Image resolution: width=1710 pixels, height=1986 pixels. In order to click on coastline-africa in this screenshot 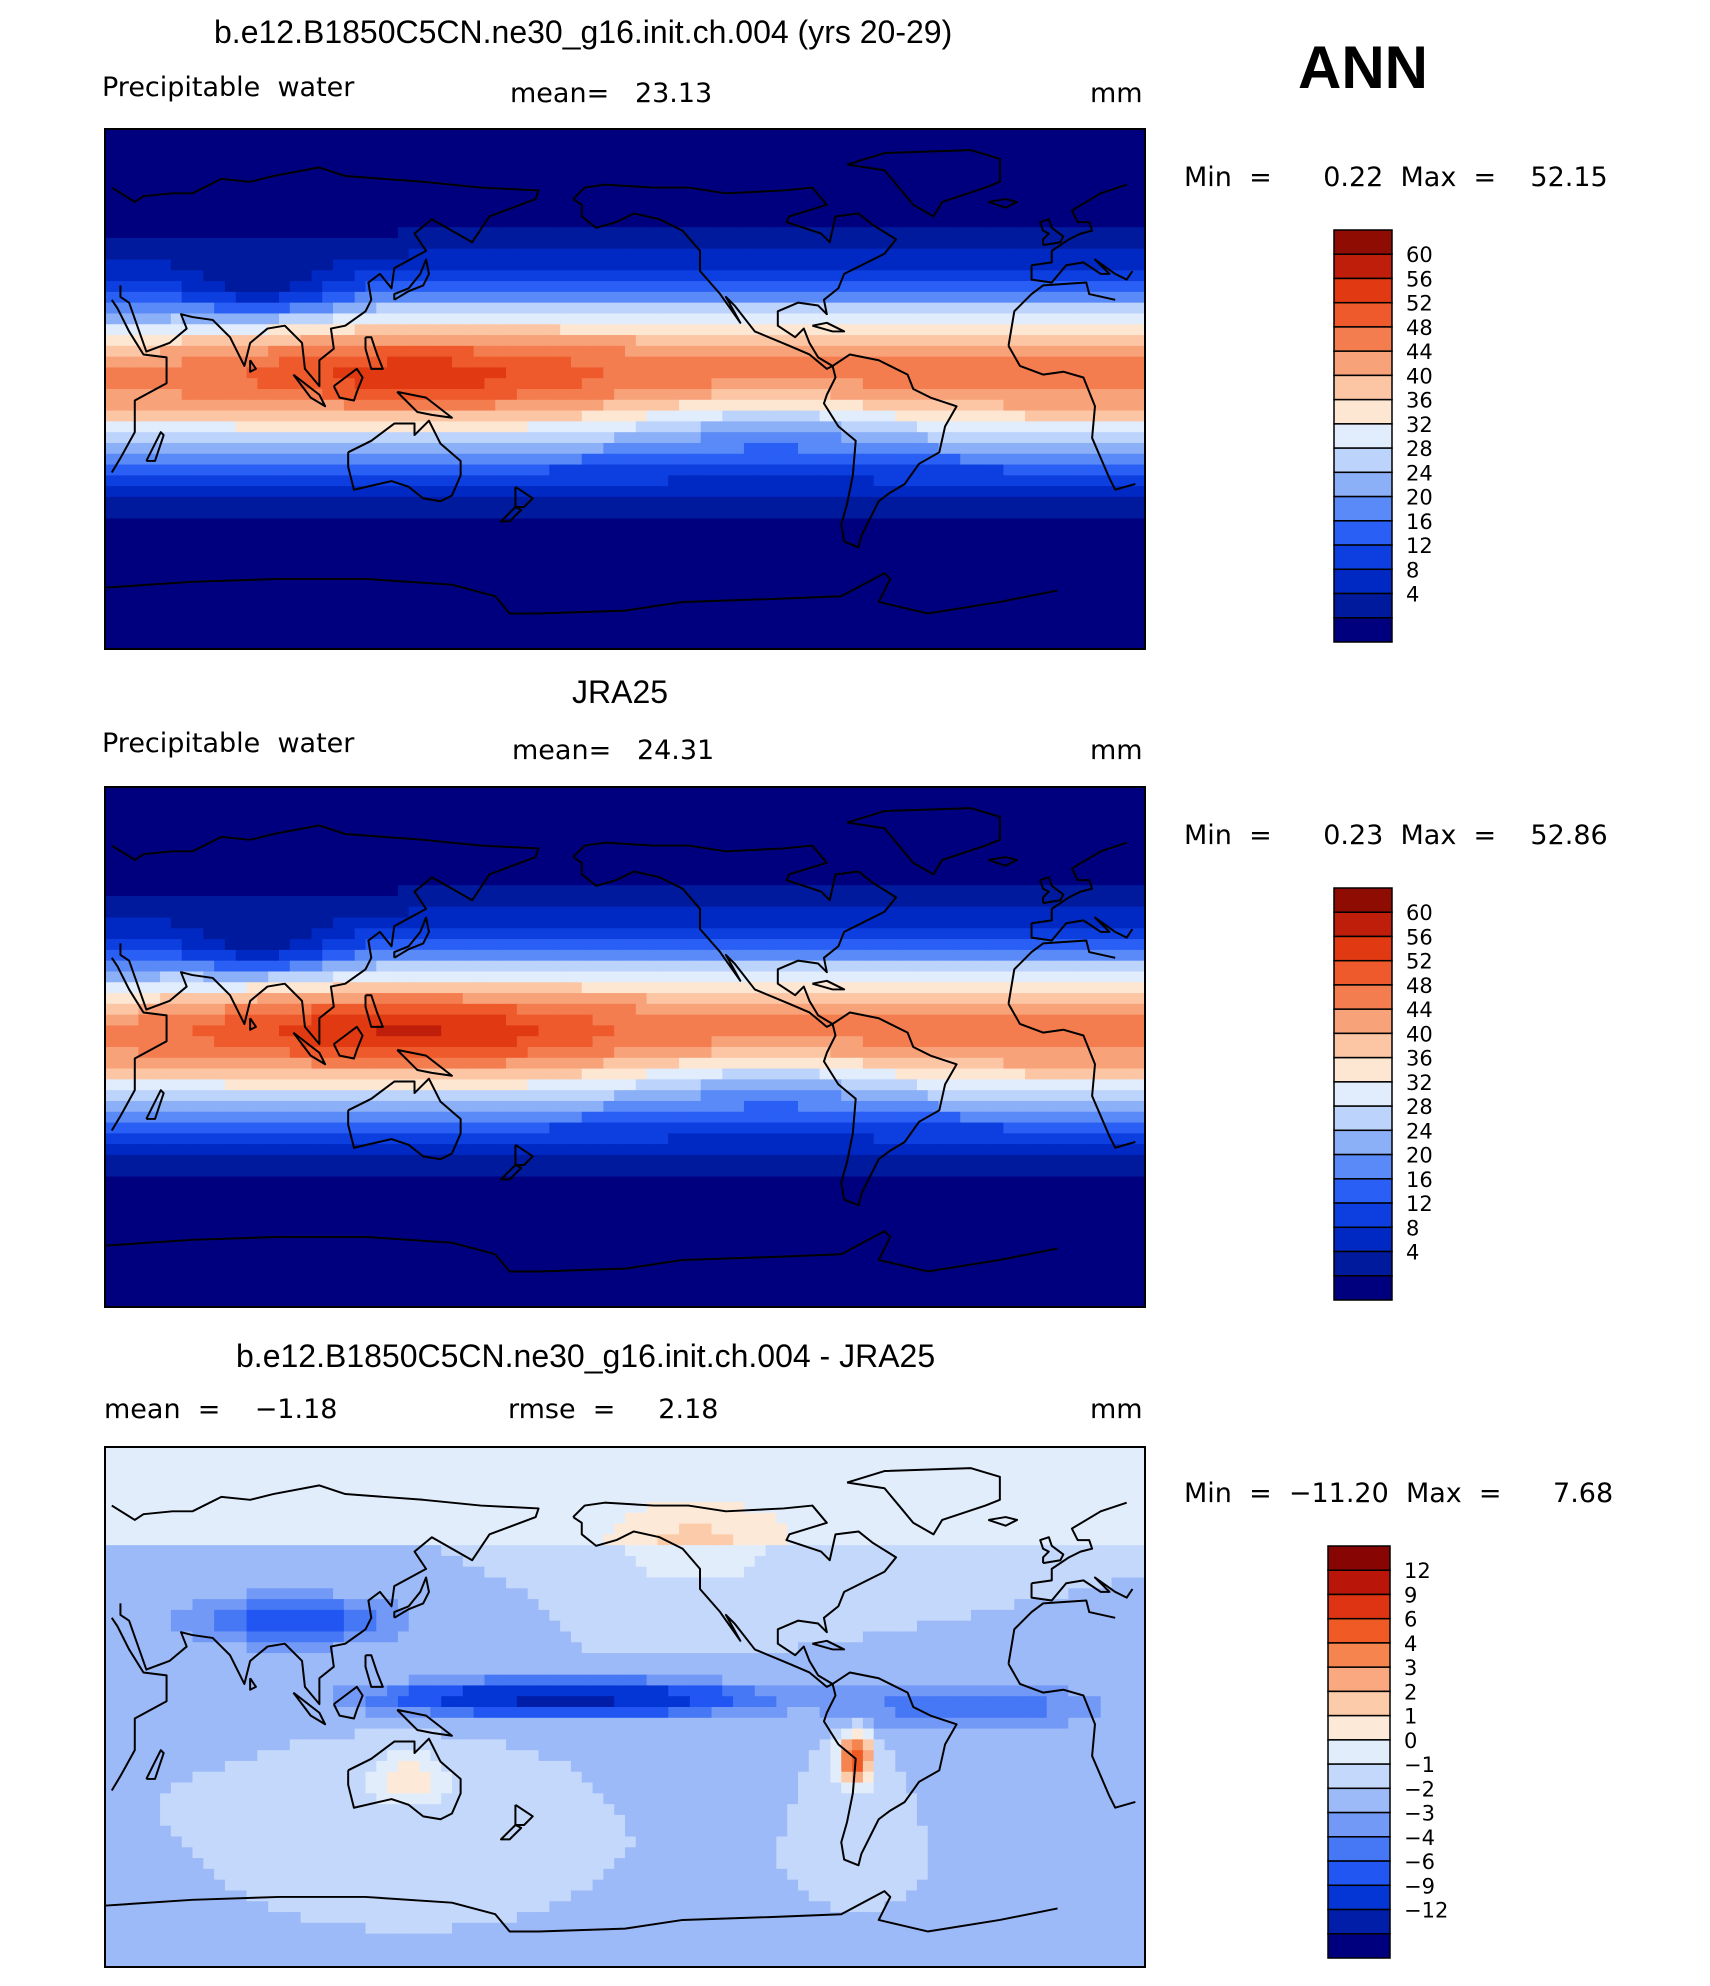, I will do `click(623, 386)`.